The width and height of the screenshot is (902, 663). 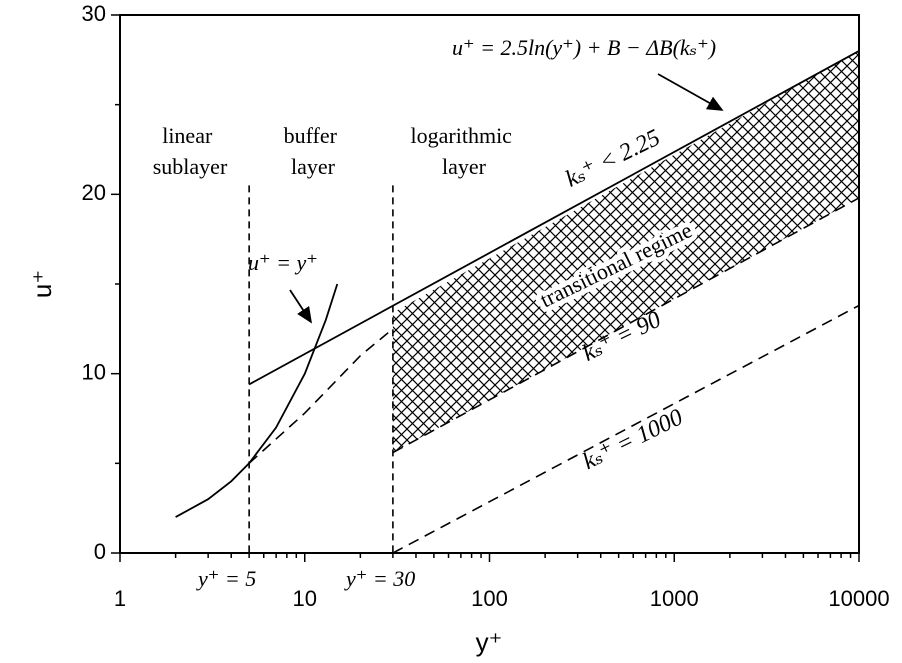 What do you see at coordinates (283, 262) in the screenshot?
I see `law-of-wall-label: u⁺ = y⁺` at bounding box center [283, 262].